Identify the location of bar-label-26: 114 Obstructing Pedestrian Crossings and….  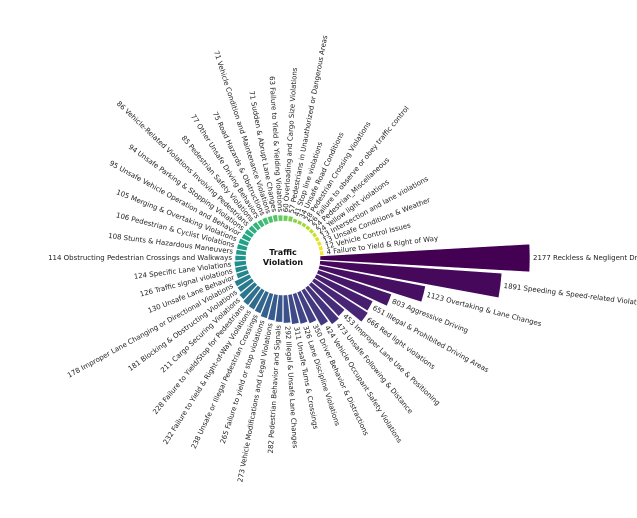
(140, 258).